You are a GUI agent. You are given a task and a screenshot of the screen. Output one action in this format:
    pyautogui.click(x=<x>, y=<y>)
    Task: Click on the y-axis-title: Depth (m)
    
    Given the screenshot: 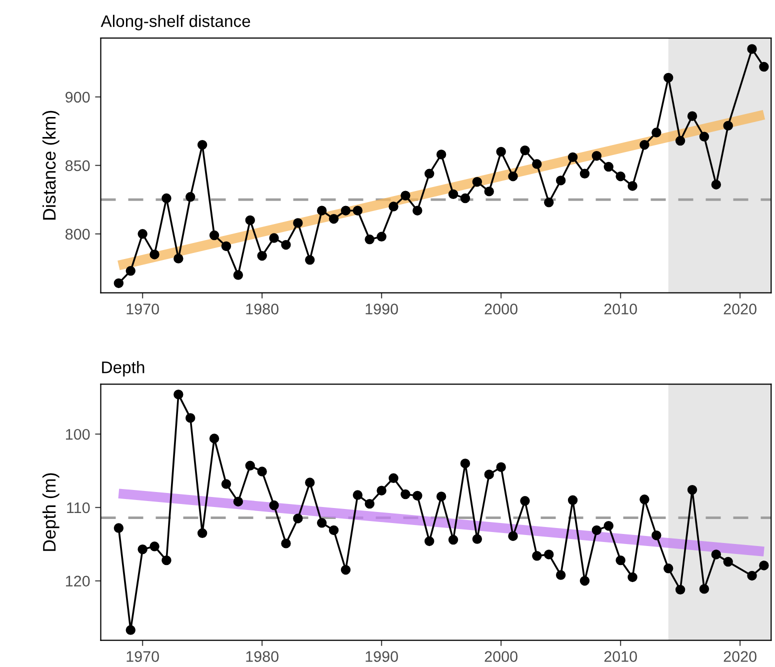 What is the action you would take?
    pyautogui.click(x=51, y=512)
    